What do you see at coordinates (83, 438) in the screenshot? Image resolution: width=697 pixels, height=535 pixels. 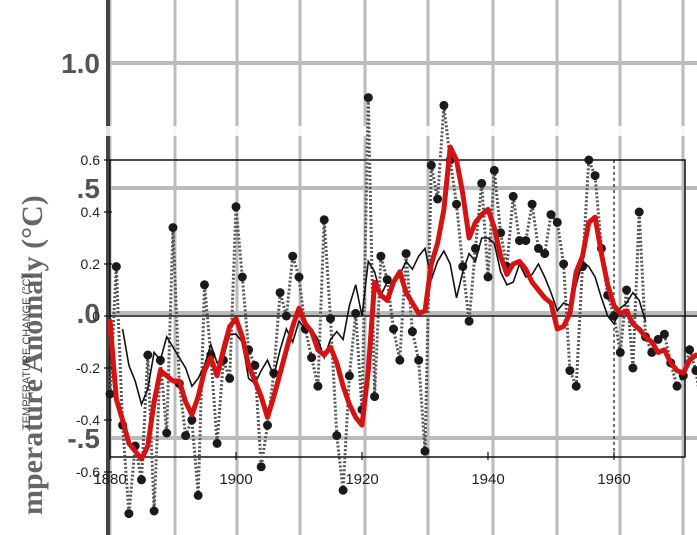 I see `outer-y-tick-label: -.5` at bounding box center [83, 438].